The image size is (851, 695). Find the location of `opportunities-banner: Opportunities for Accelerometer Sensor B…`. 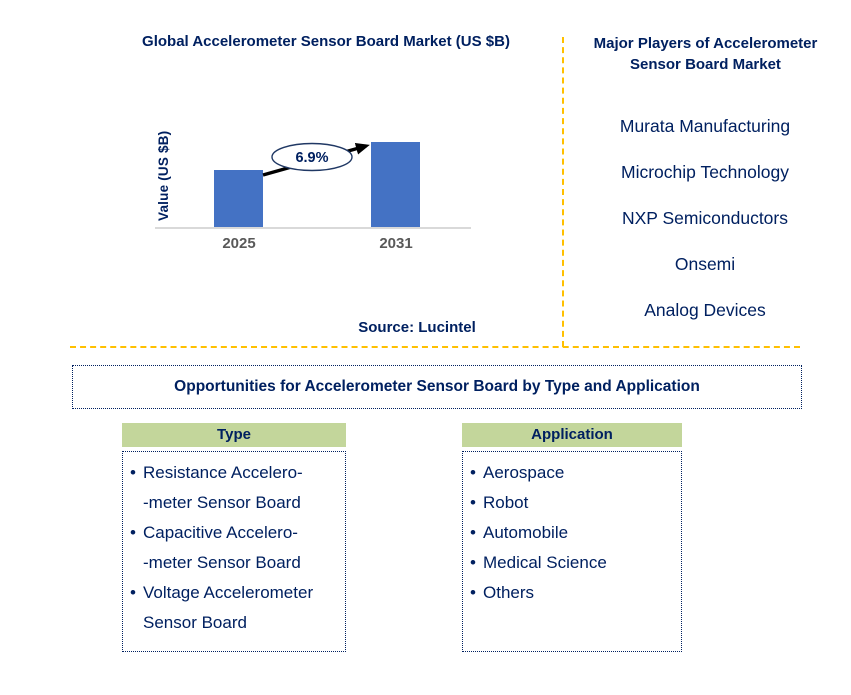

opportunities-banner: Opportunities for Accelerometer Sensor B… is located at coordinates (437, 387).